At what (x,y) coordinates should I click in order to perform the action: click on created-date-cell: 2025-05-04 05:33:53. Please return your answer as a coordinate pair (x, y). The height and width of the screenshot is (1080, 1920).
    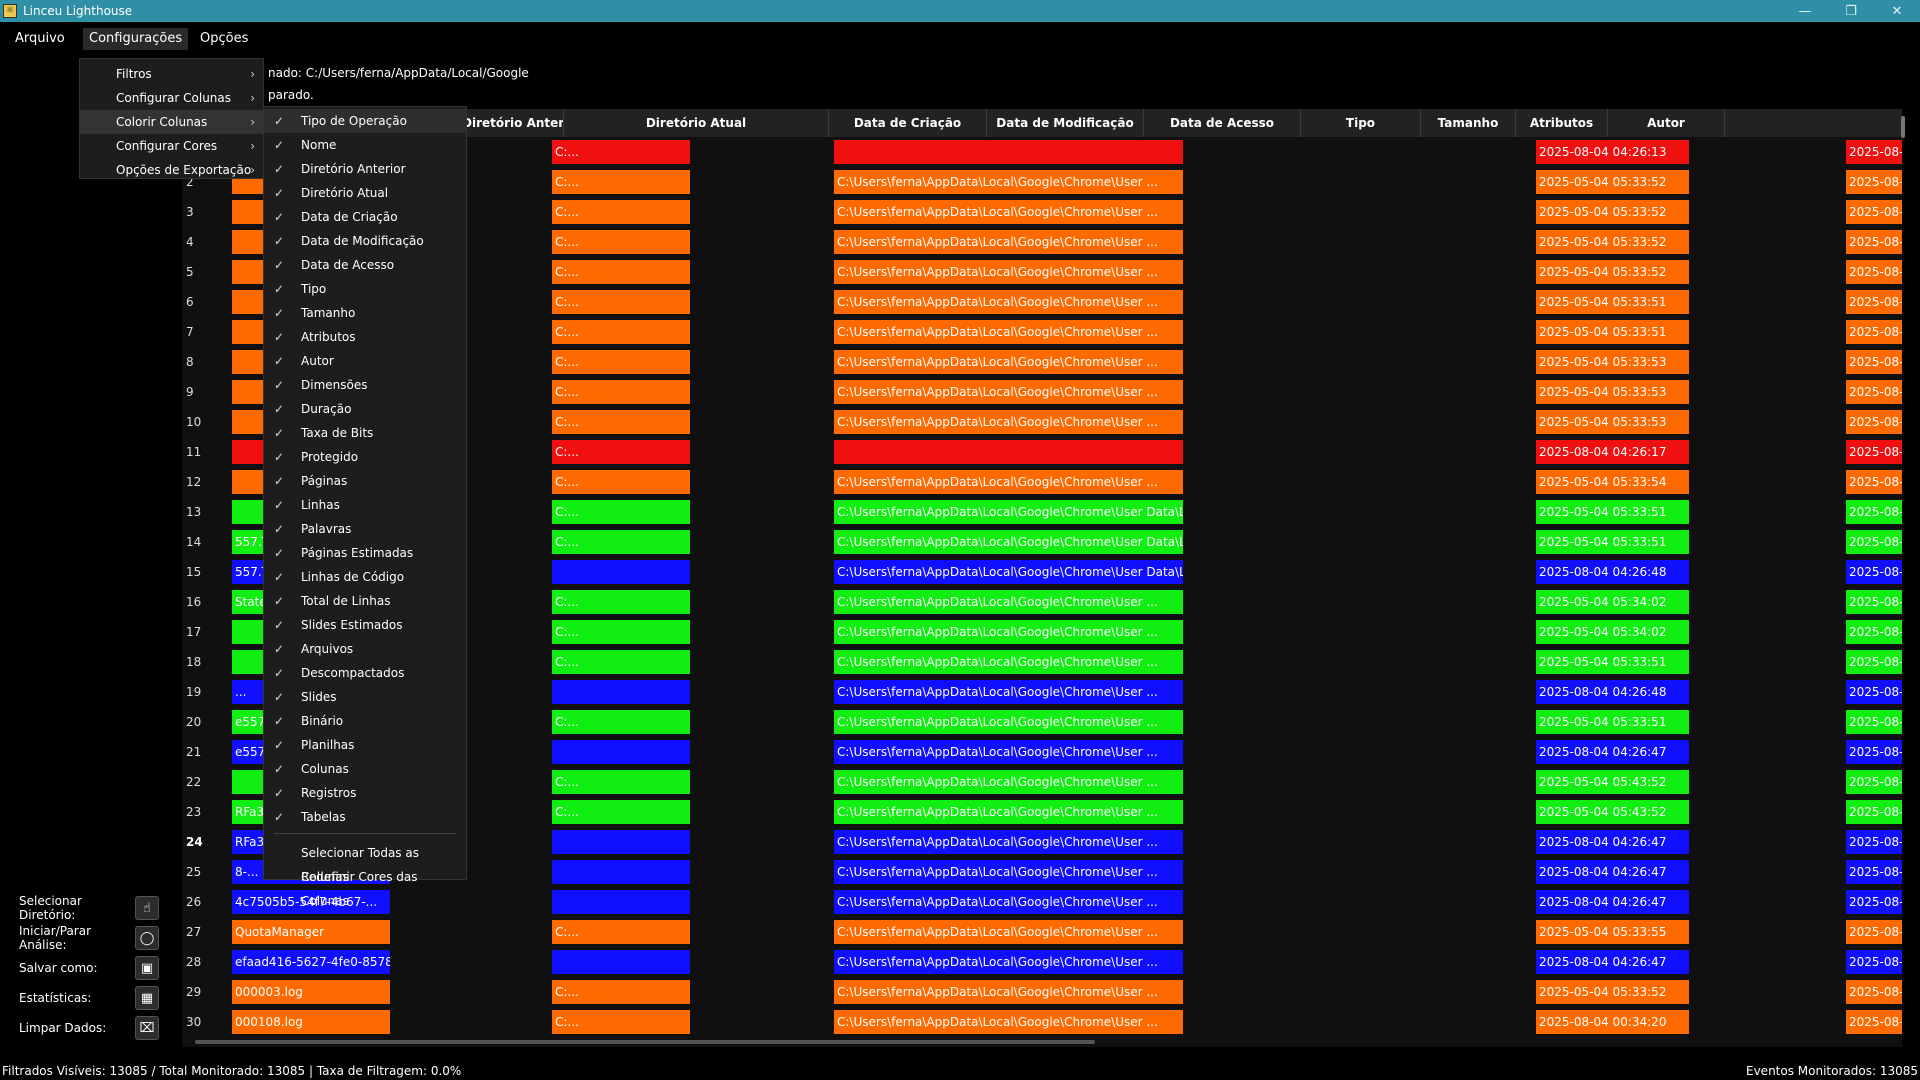
    Looking at the image, I should click on (1612, 422).